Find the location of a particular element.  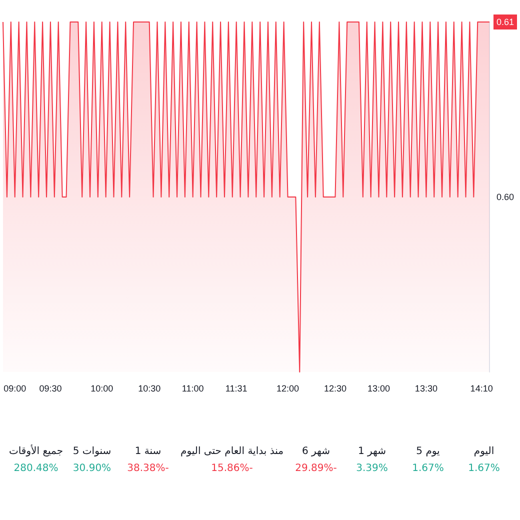

category-label: اليوم is located at coordinates (484, 451).